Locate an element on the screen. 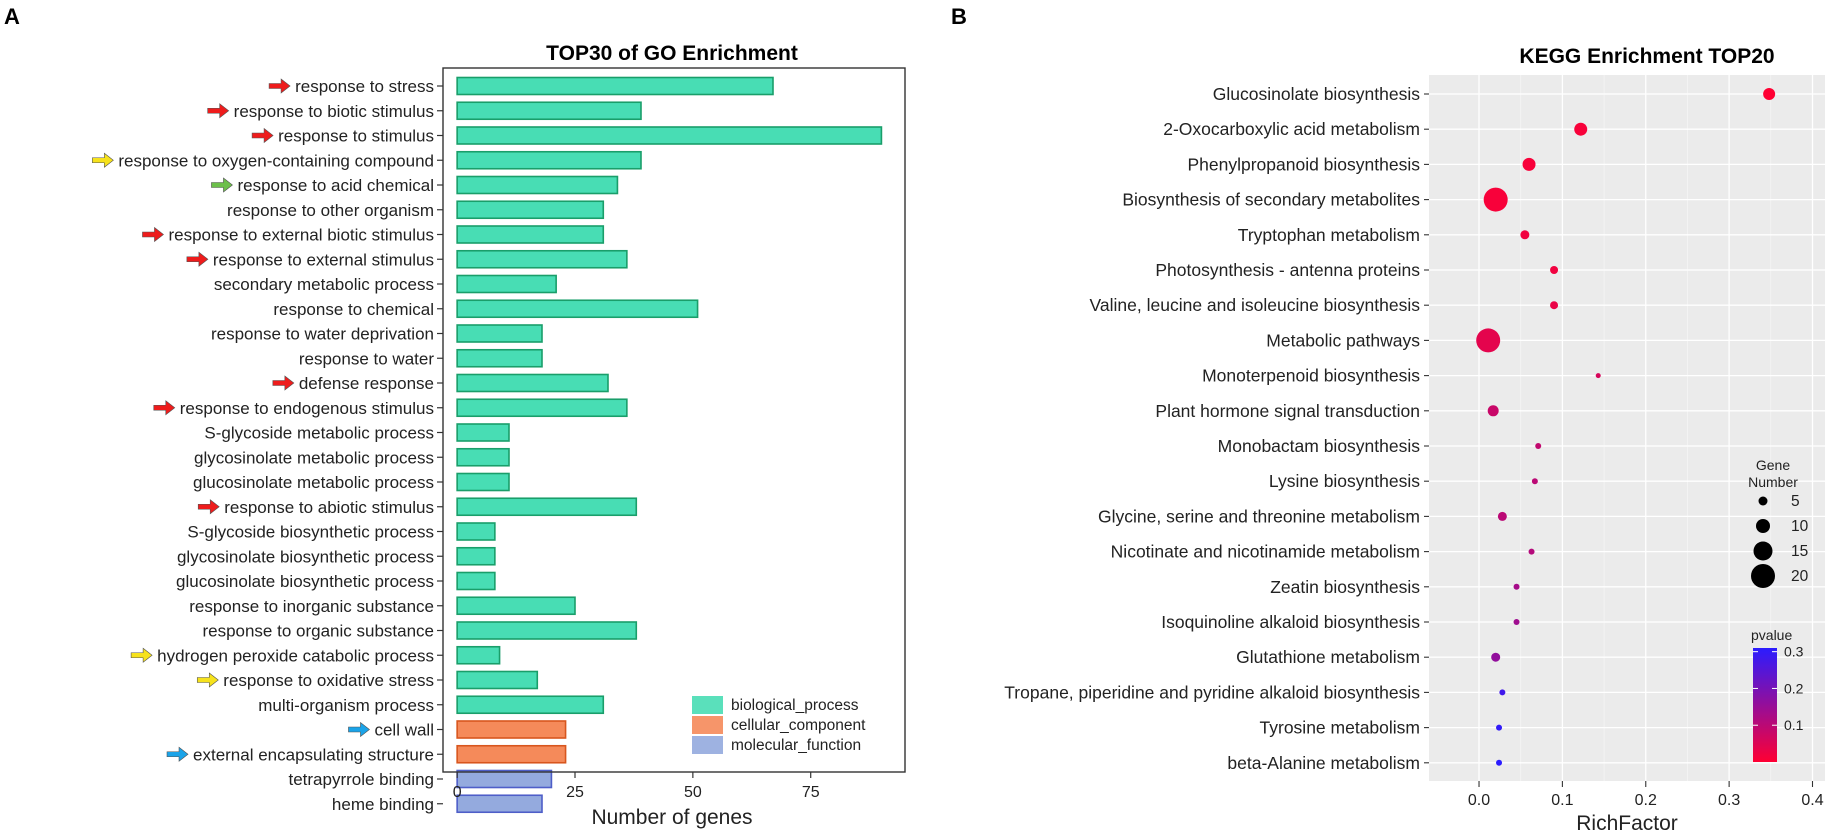  go-category-label: response to biotic stimulus is located at coordinates (334, 111).